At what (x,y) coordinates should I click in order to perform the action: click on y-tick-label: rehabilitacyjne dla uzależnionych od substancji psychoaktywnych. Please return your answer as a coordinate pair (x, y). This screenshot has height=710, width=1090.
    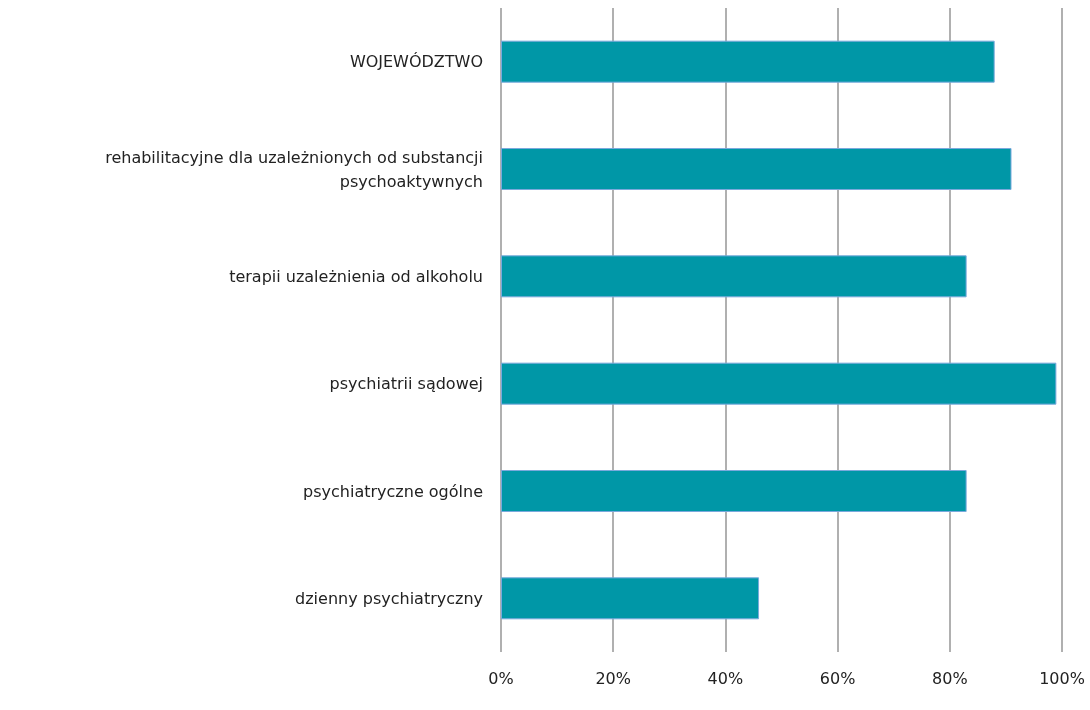
    Looking at the image, I should click on (294, 169).